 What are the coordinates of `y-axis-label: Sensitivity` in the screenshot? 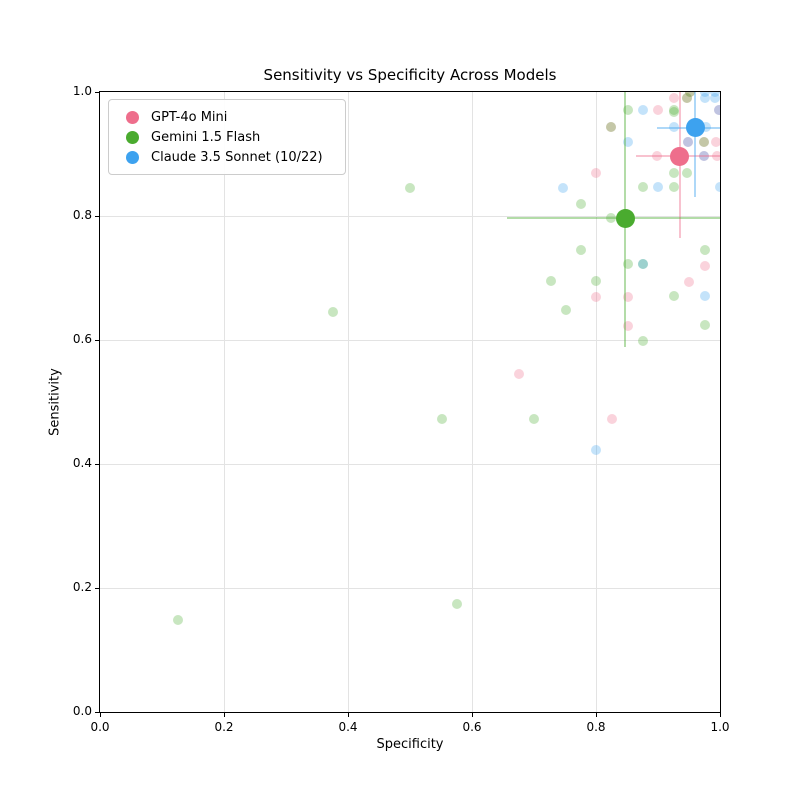 It's located at (55, 402).